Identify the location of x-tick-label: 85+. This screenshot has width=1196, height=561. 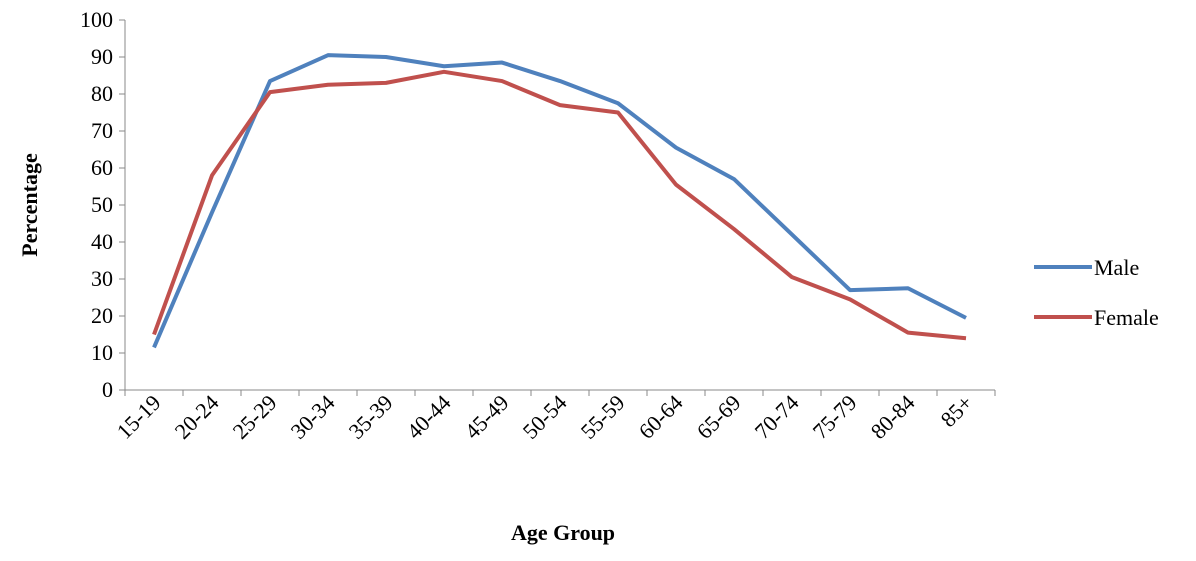
(957, 411).